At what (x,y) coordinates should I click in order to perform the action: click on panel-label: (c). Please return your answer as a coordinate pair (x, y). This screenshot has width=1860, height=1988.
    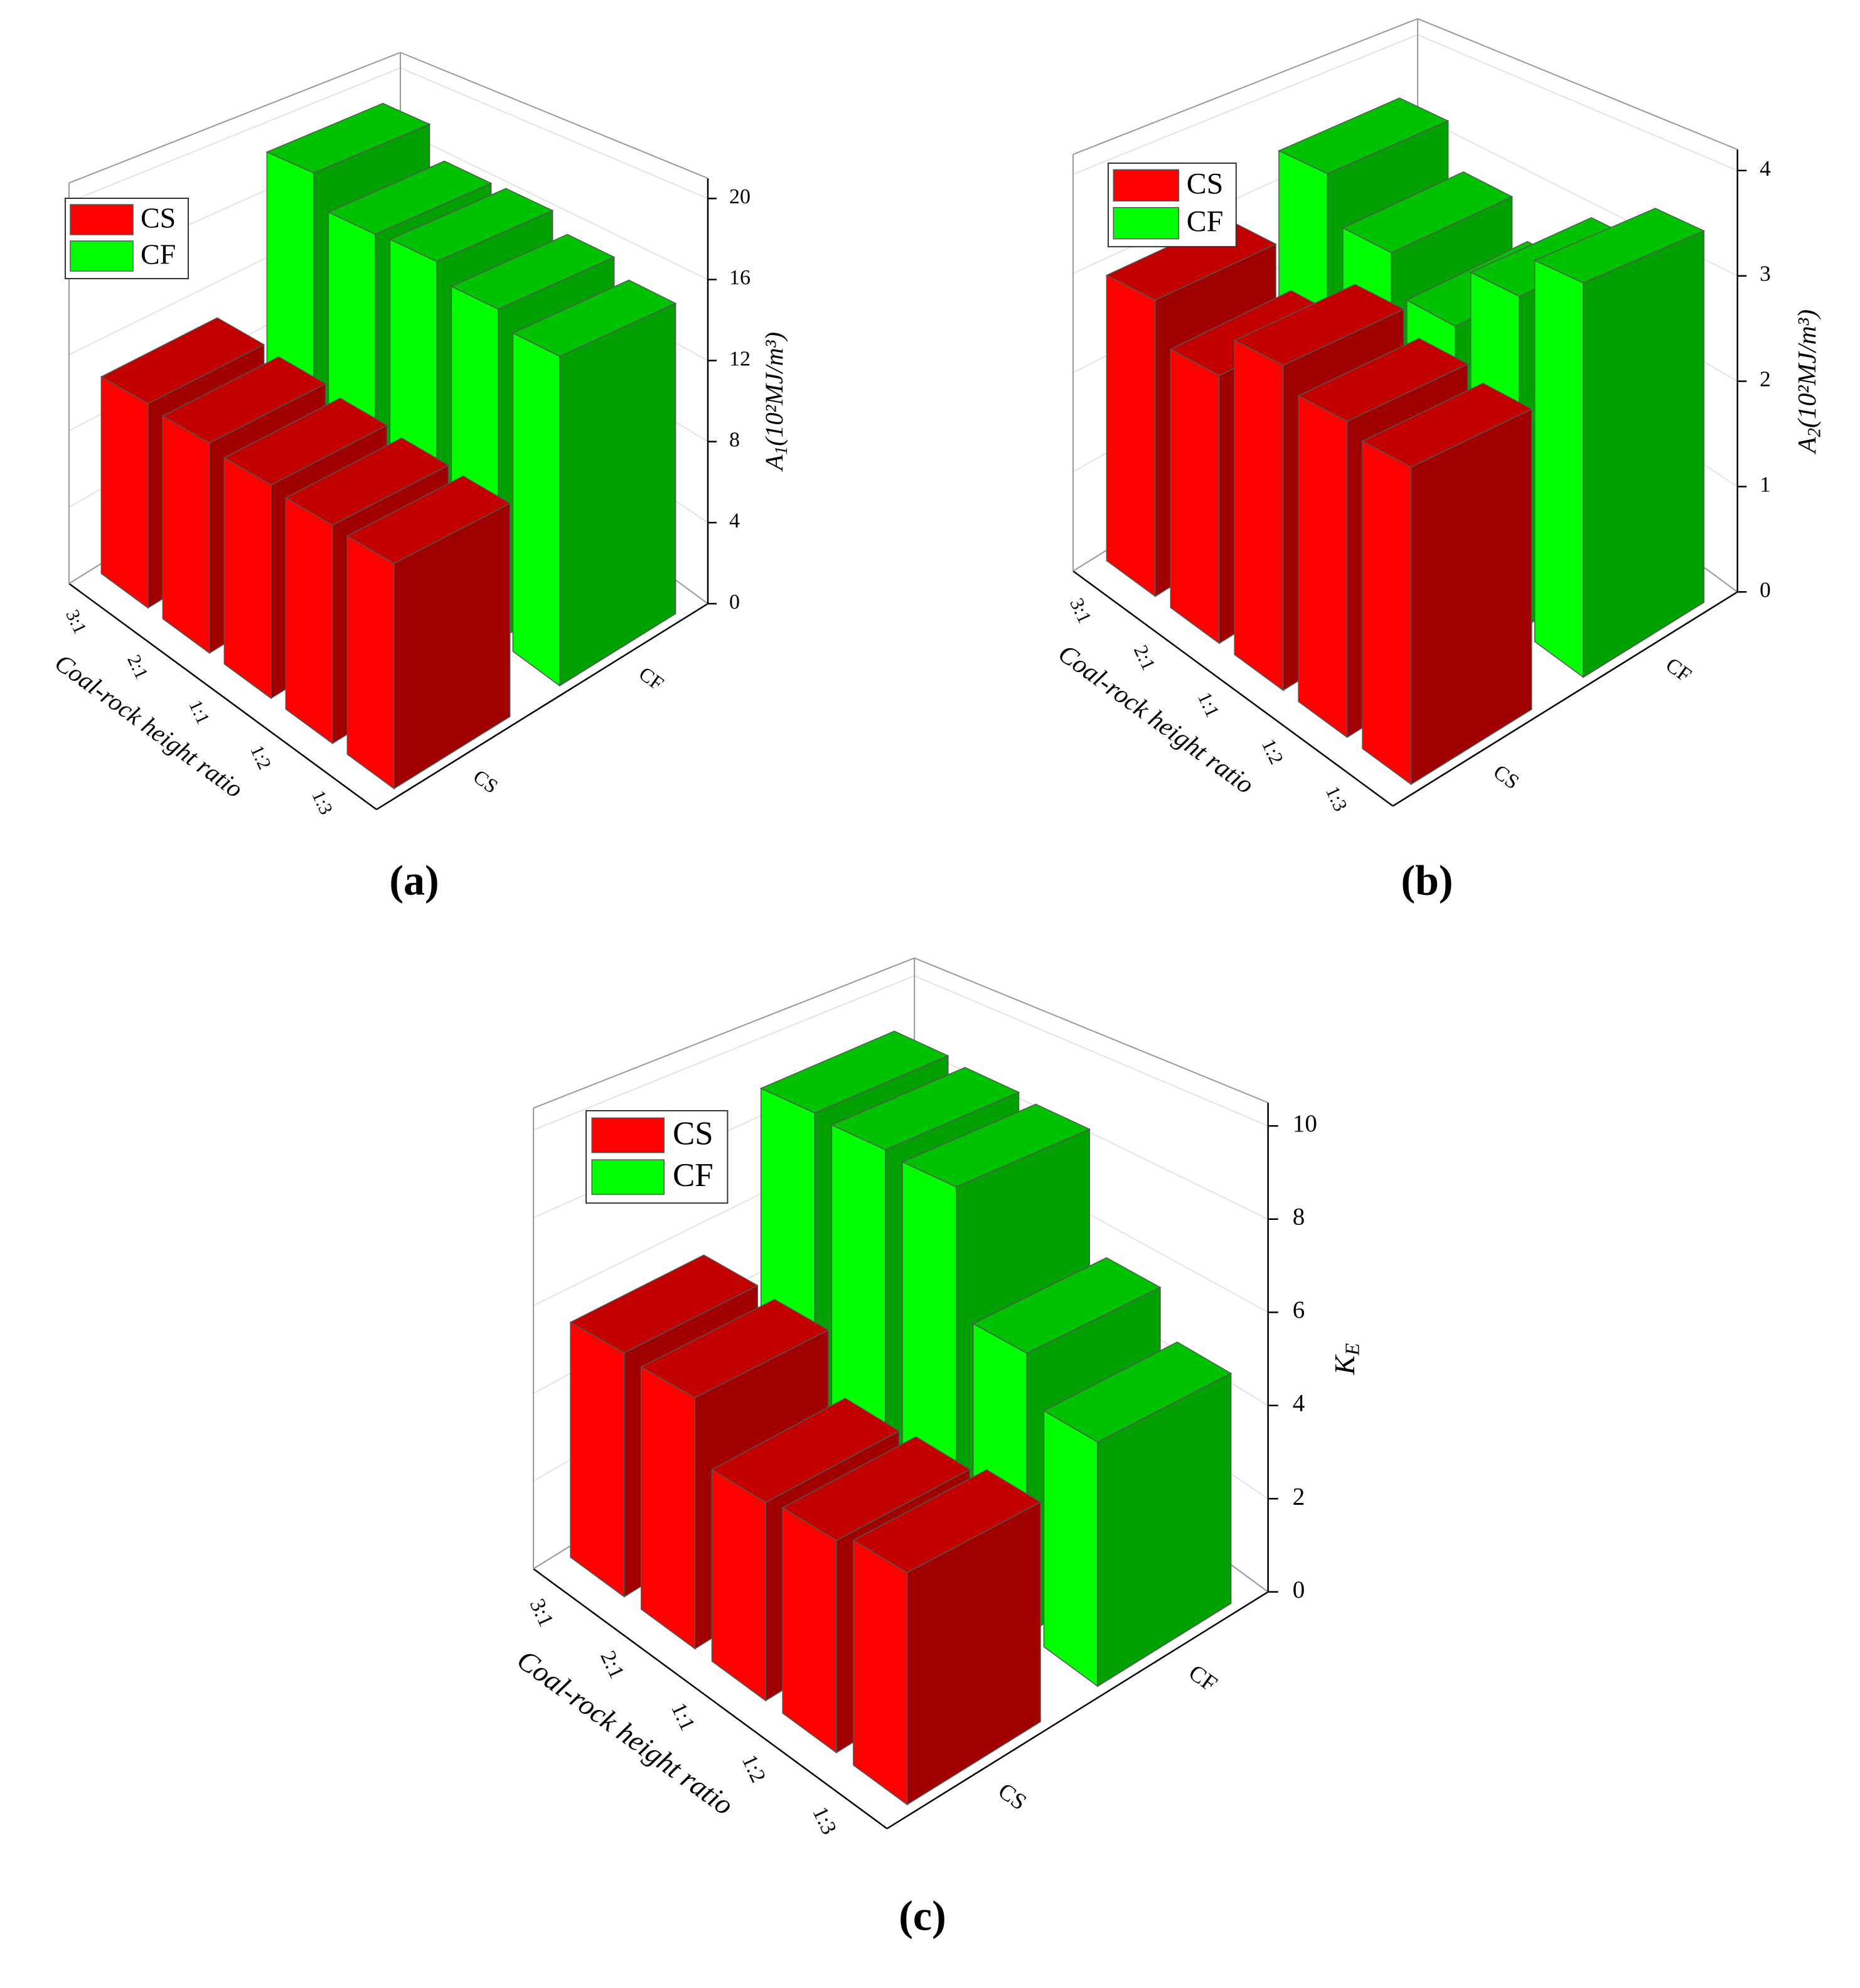
    Looking at the image, I should click on (922, 1916).